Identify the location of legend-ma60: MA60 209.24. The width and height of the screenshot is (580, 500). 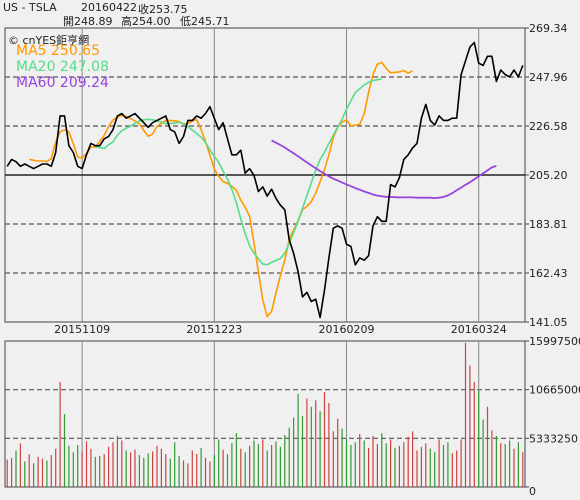
(62, 83).